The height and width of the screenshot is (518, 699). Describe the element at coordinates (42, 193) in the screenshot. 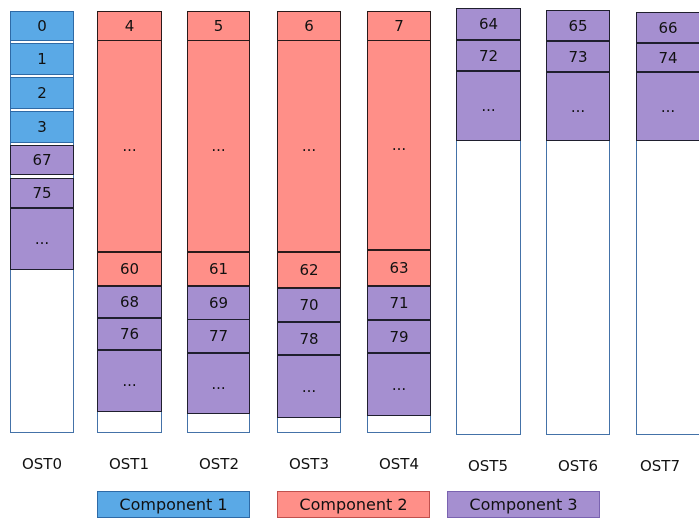

I see `stripe-block: 75` at that location.